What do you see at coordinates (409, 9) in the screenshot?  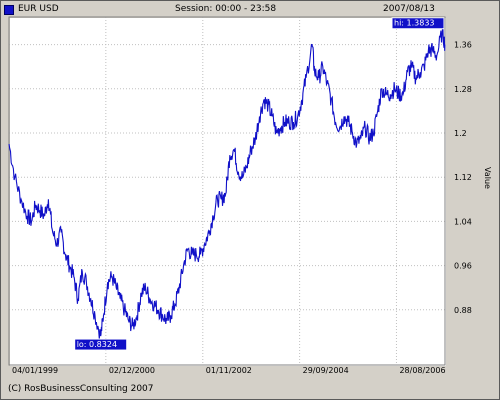 I see `date-label: 2007/08/13` at bounding box center [409, 9].